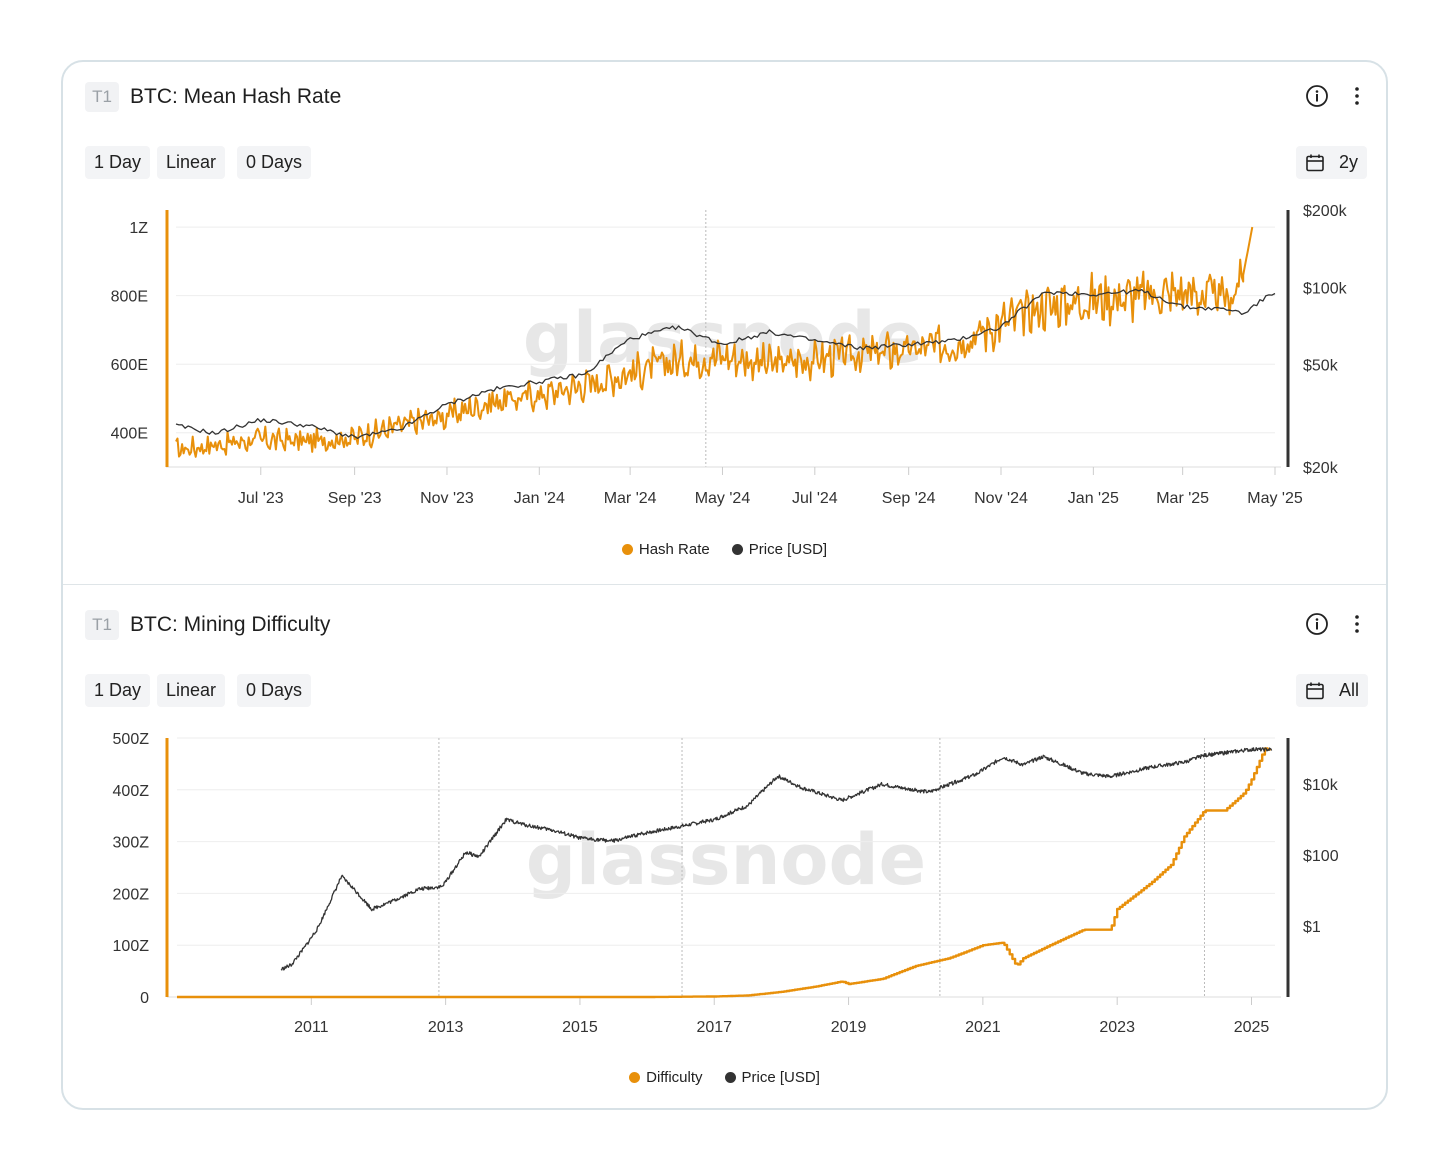  Describe the element at coordinates (726, 860) in the screenshot. I see `watermark: glassnode` at that location.